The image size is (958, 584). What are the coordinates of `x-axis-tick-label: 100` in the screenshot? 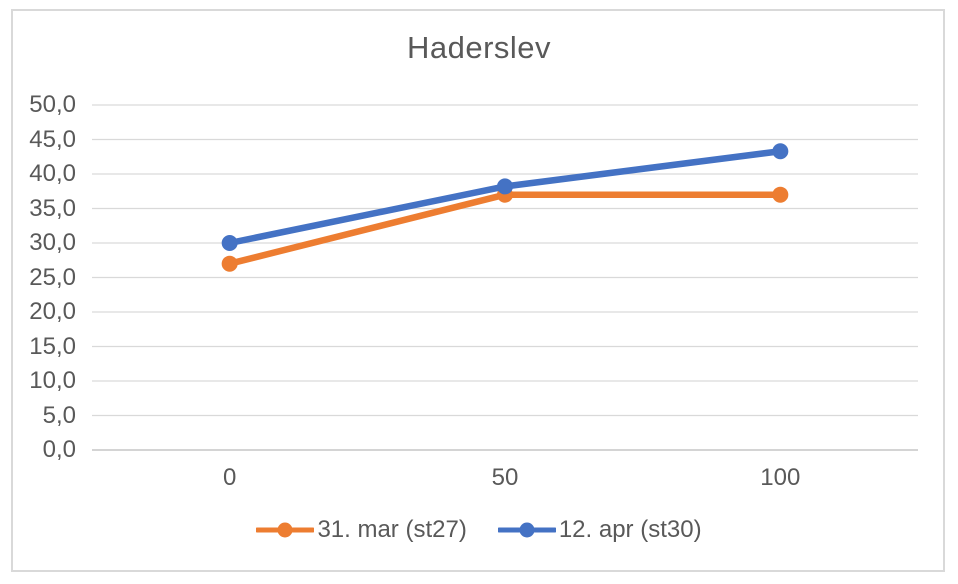 It's located at (780, 477).